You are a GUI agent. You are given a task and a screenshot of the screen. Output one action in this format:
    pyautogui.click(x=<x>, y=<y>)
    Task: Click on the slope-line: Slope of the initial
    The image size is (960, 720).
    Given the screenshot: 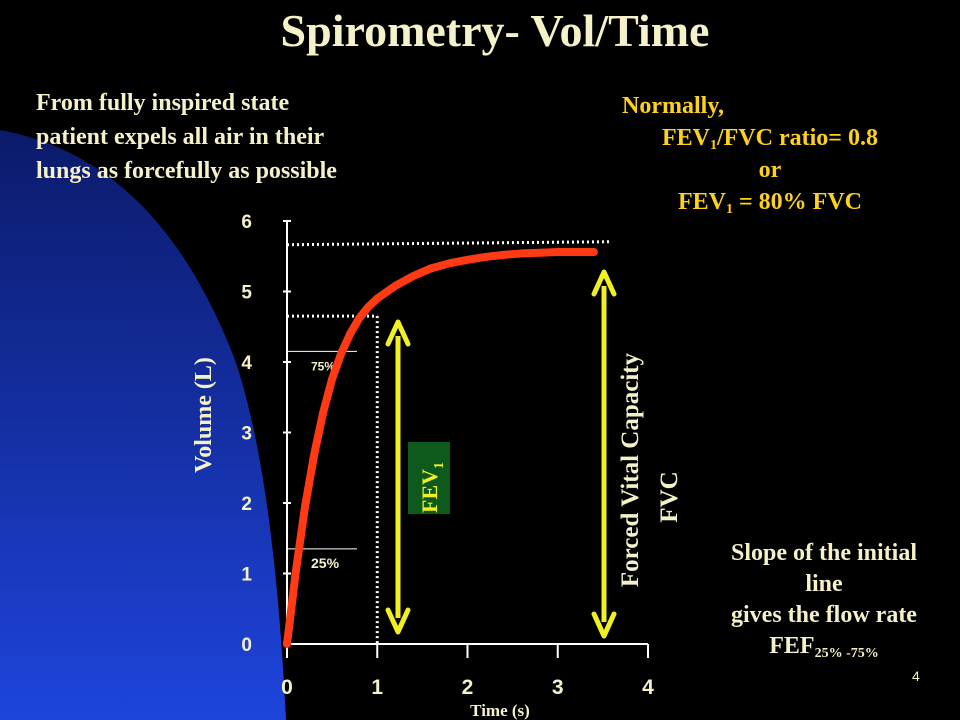 What is the action you would take?
    pyautogui.click(x=823, y=553)
    